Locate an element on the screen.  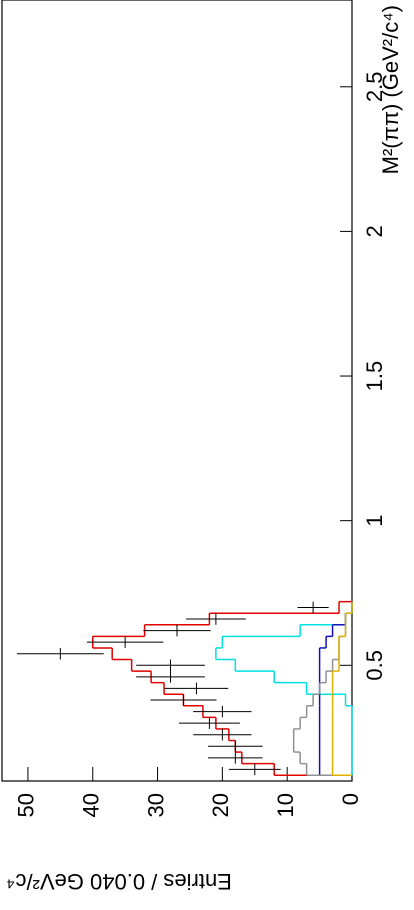
x-tick-label: 2.5 is located at coordinates (374, 86).